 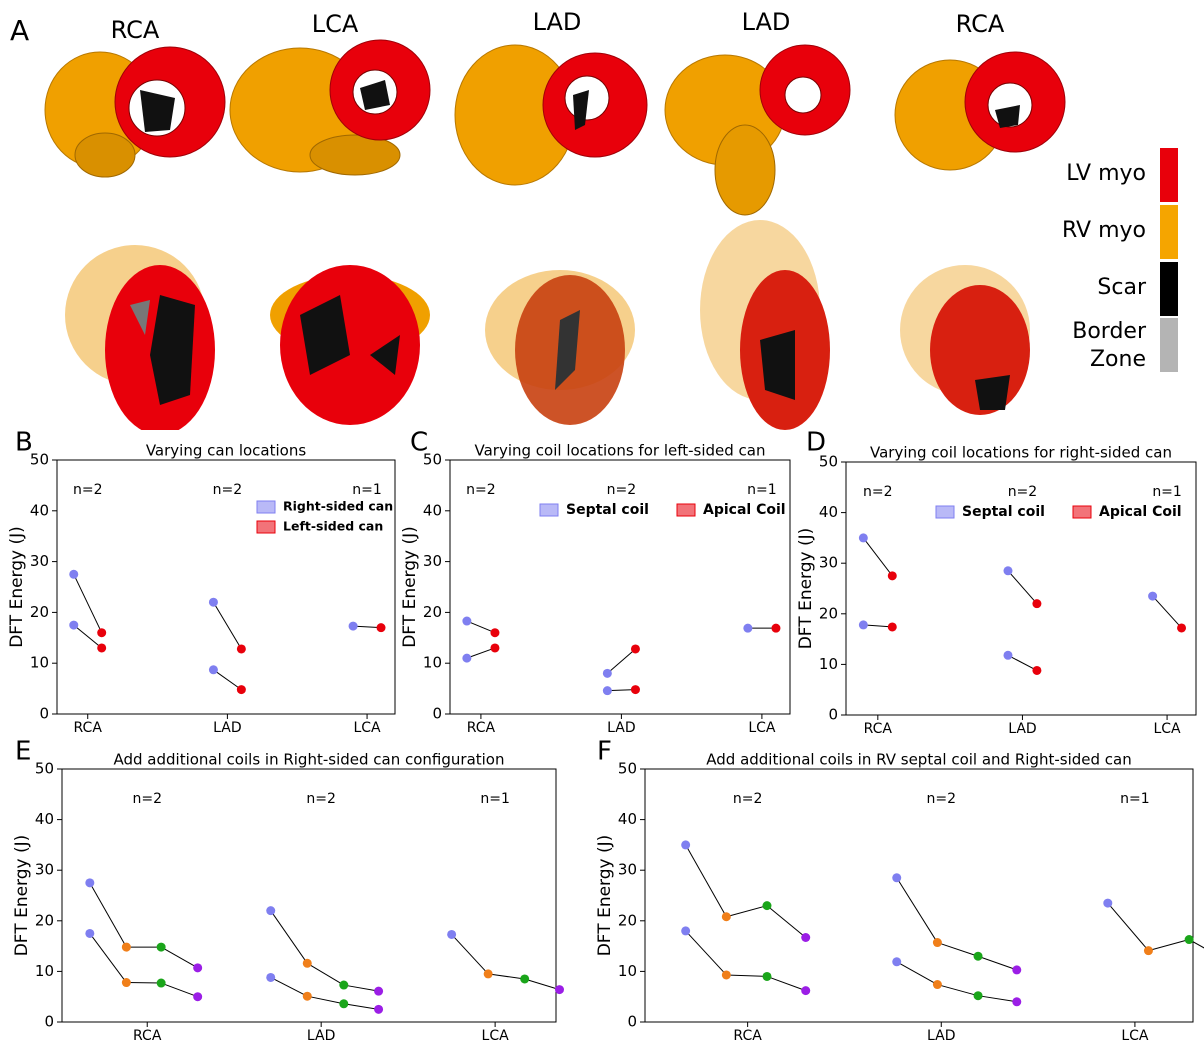 What do you see at coordinates (135, 30) in the screenshot?
I see `column-title: RCA` at bounding box center [135, 30].